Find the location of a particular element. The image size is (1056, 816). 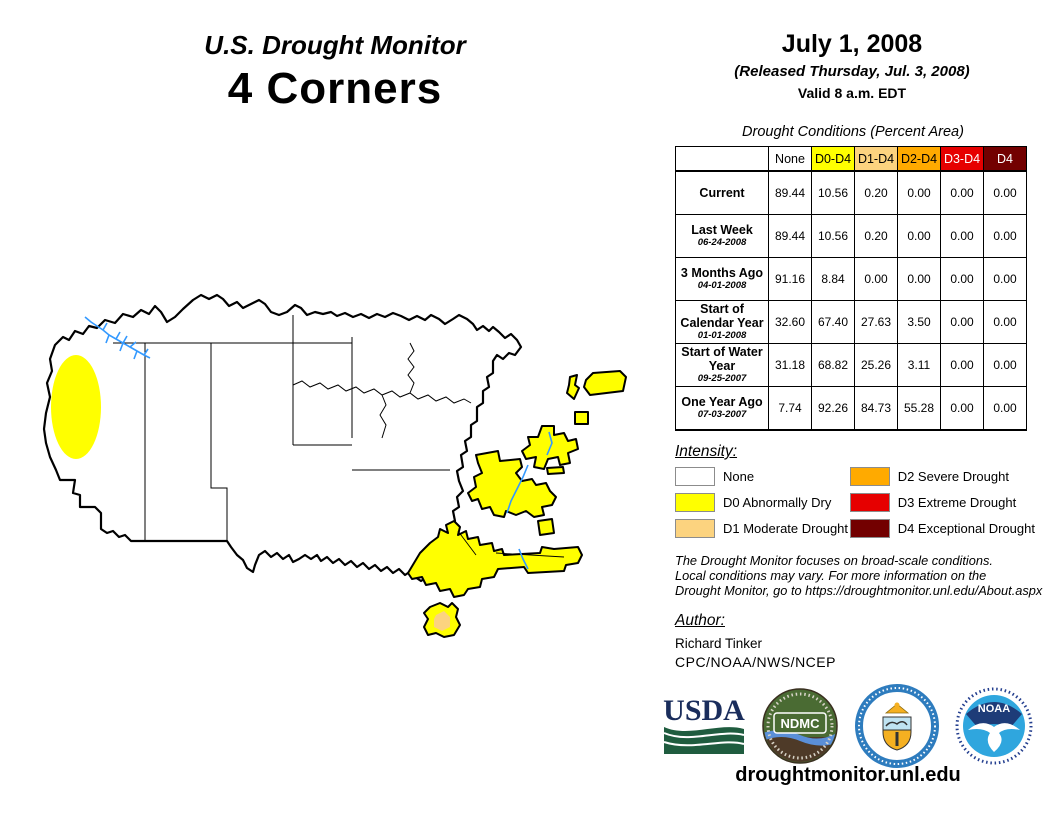

legend-item-d2: D2 Severe Drought is located at coordinates (942, 476).